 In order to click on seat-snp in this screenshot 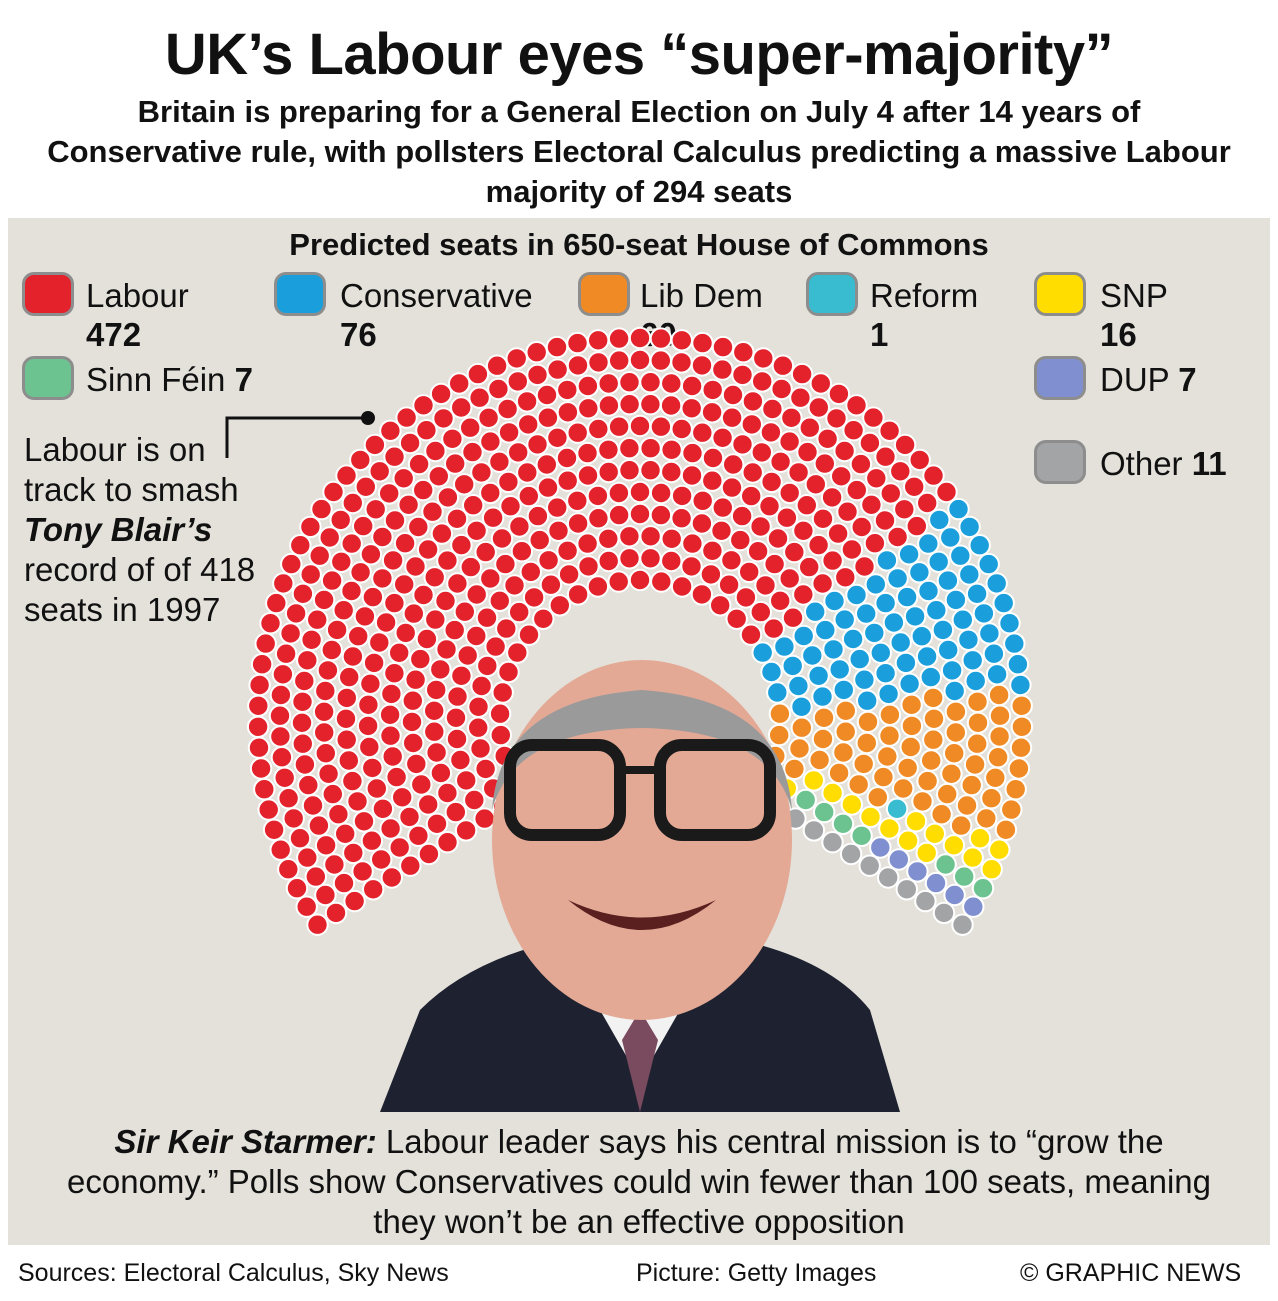, I will do `click(926, 853)`.